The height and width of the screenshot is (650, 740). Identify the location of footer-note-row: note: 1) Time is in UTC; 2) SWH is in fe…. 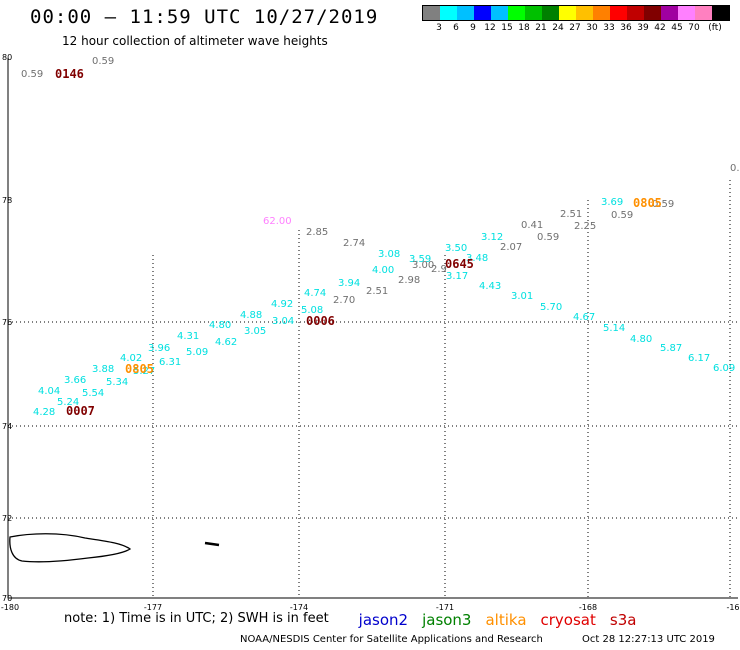
(357, 620).